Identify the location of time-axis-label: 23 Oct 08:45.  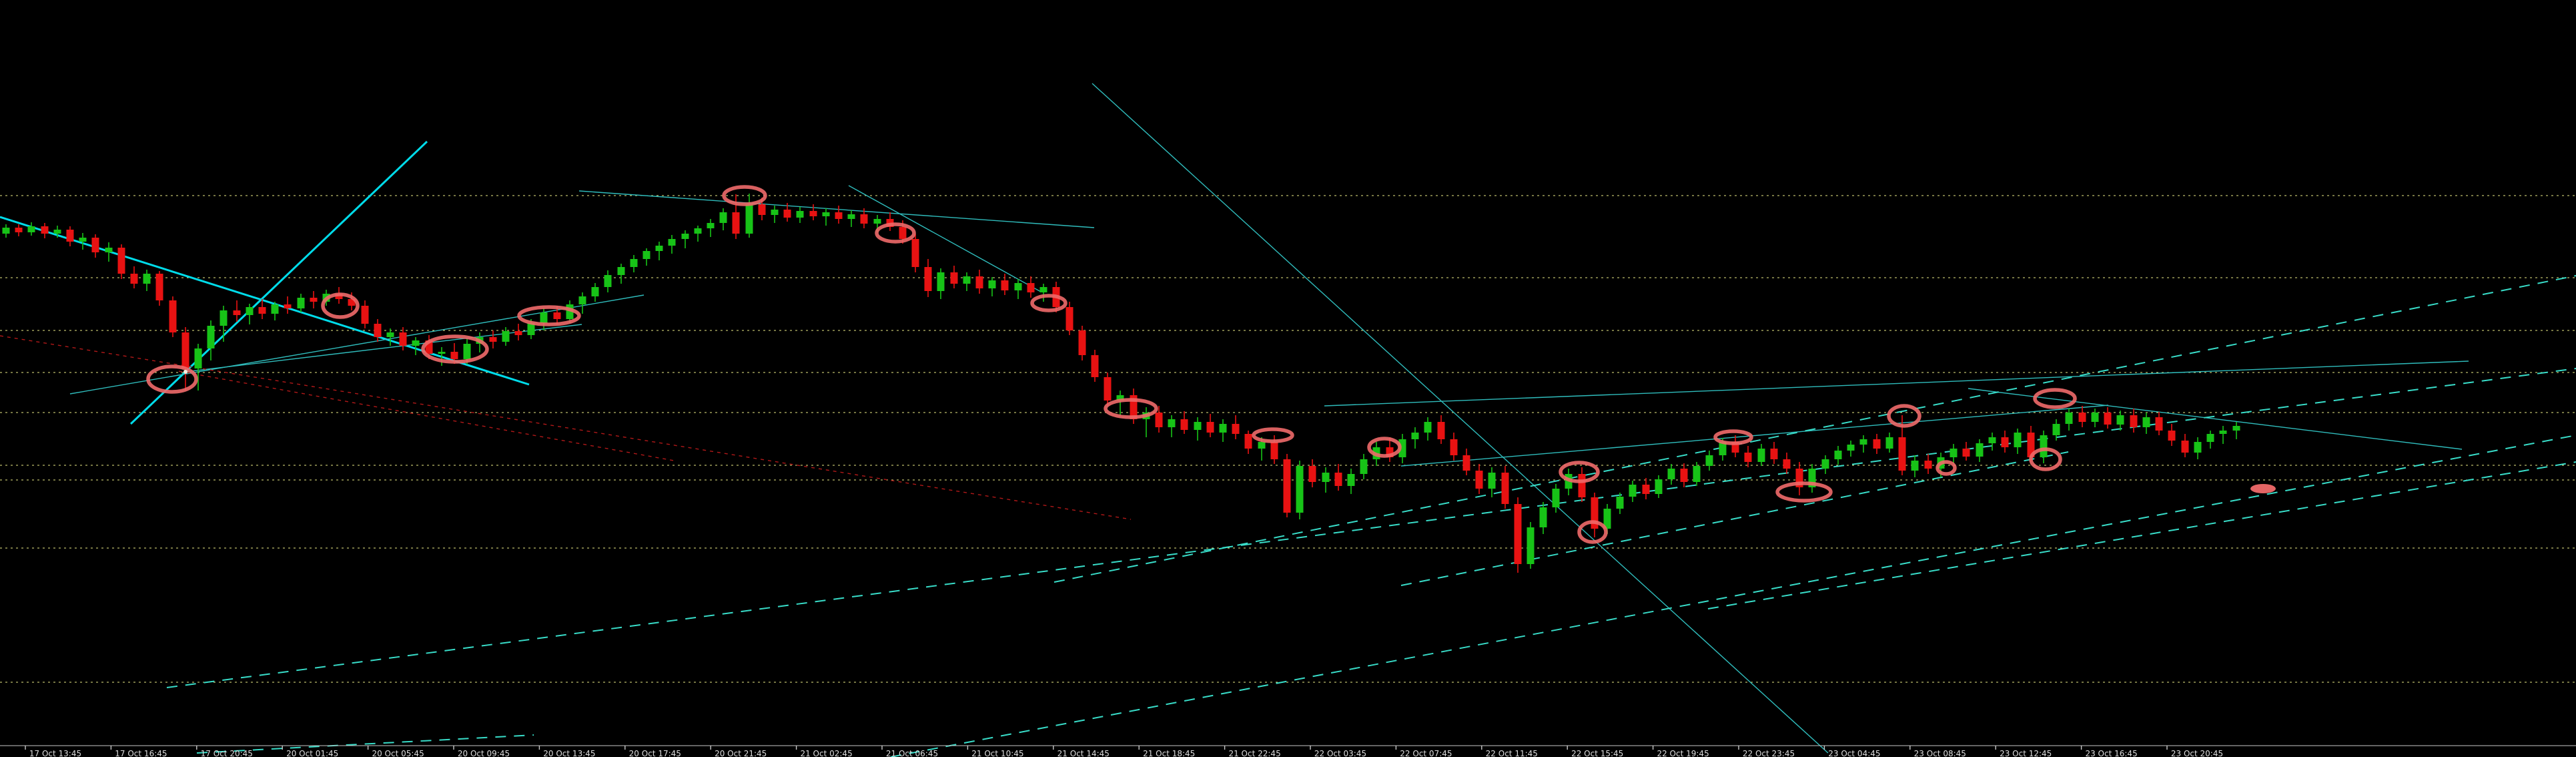
(1940, 753).